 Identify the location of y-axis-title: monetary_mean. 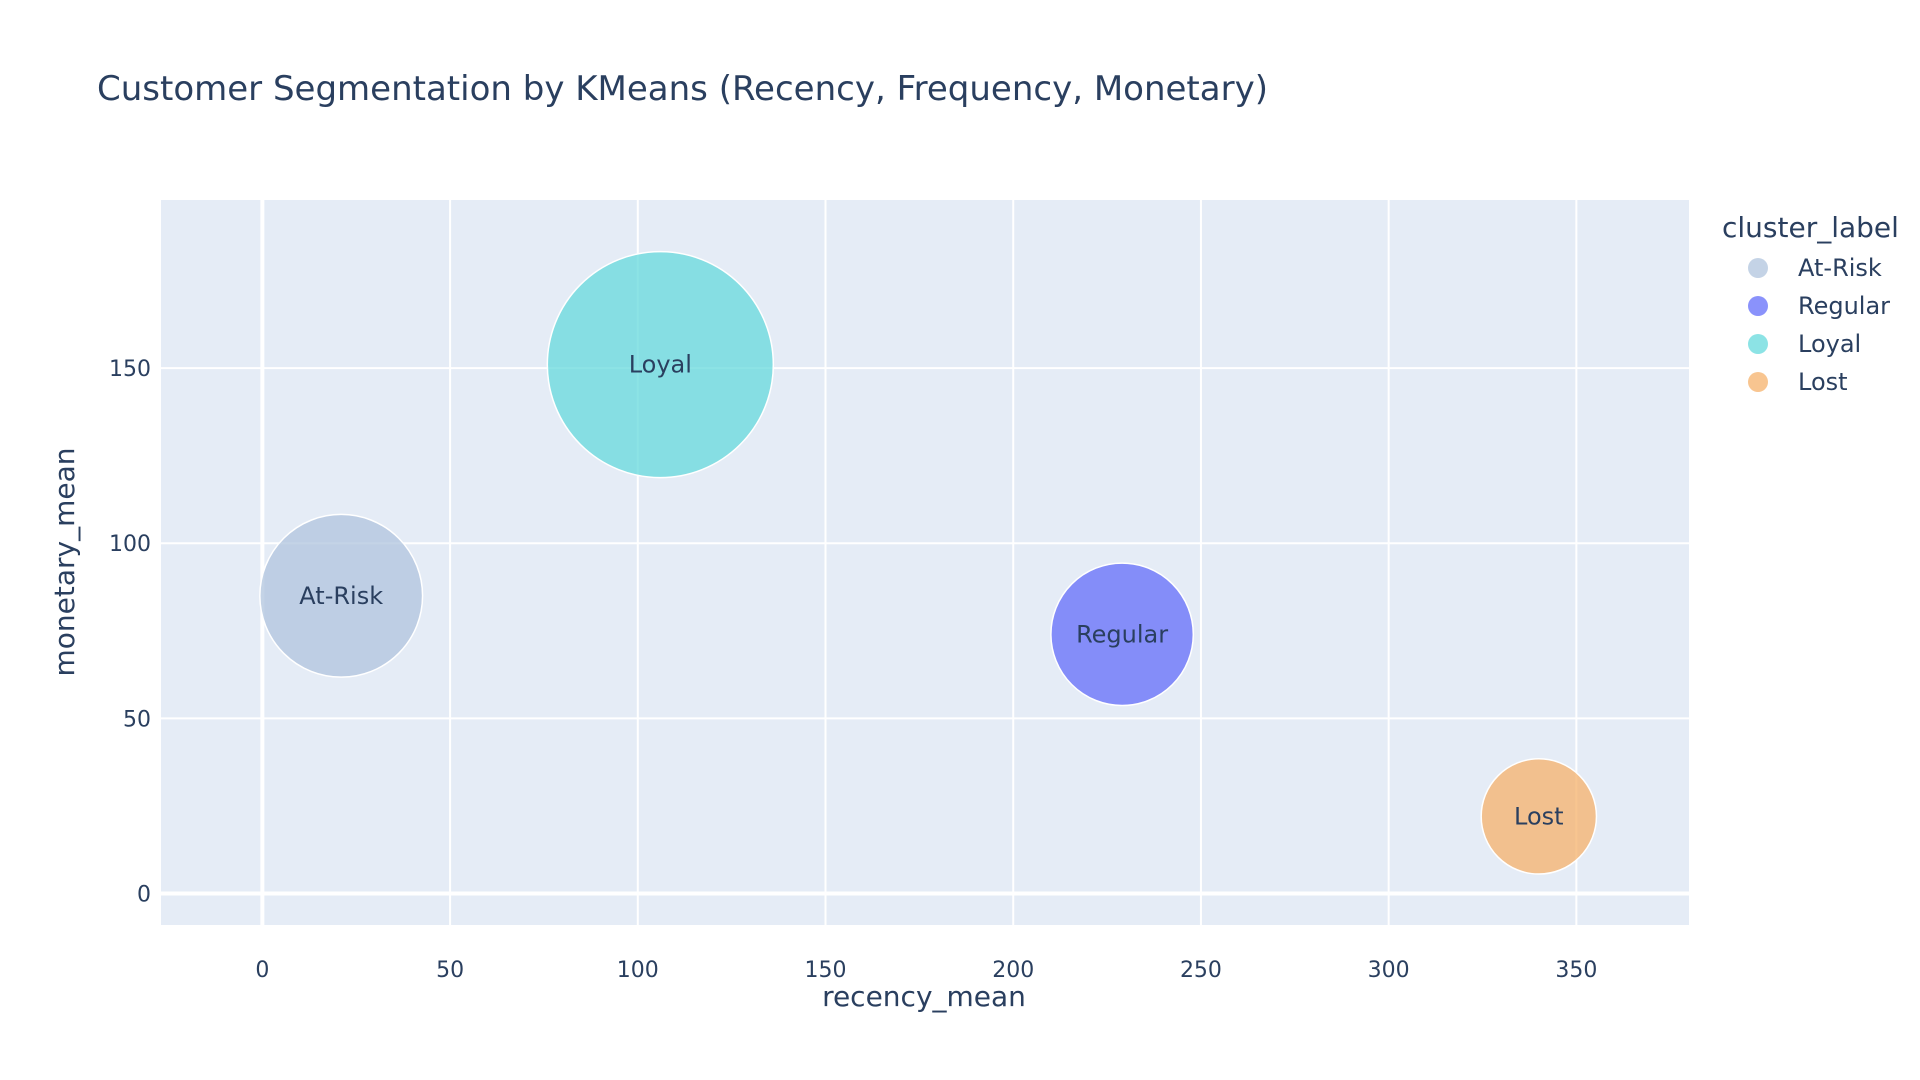
(64, 561).